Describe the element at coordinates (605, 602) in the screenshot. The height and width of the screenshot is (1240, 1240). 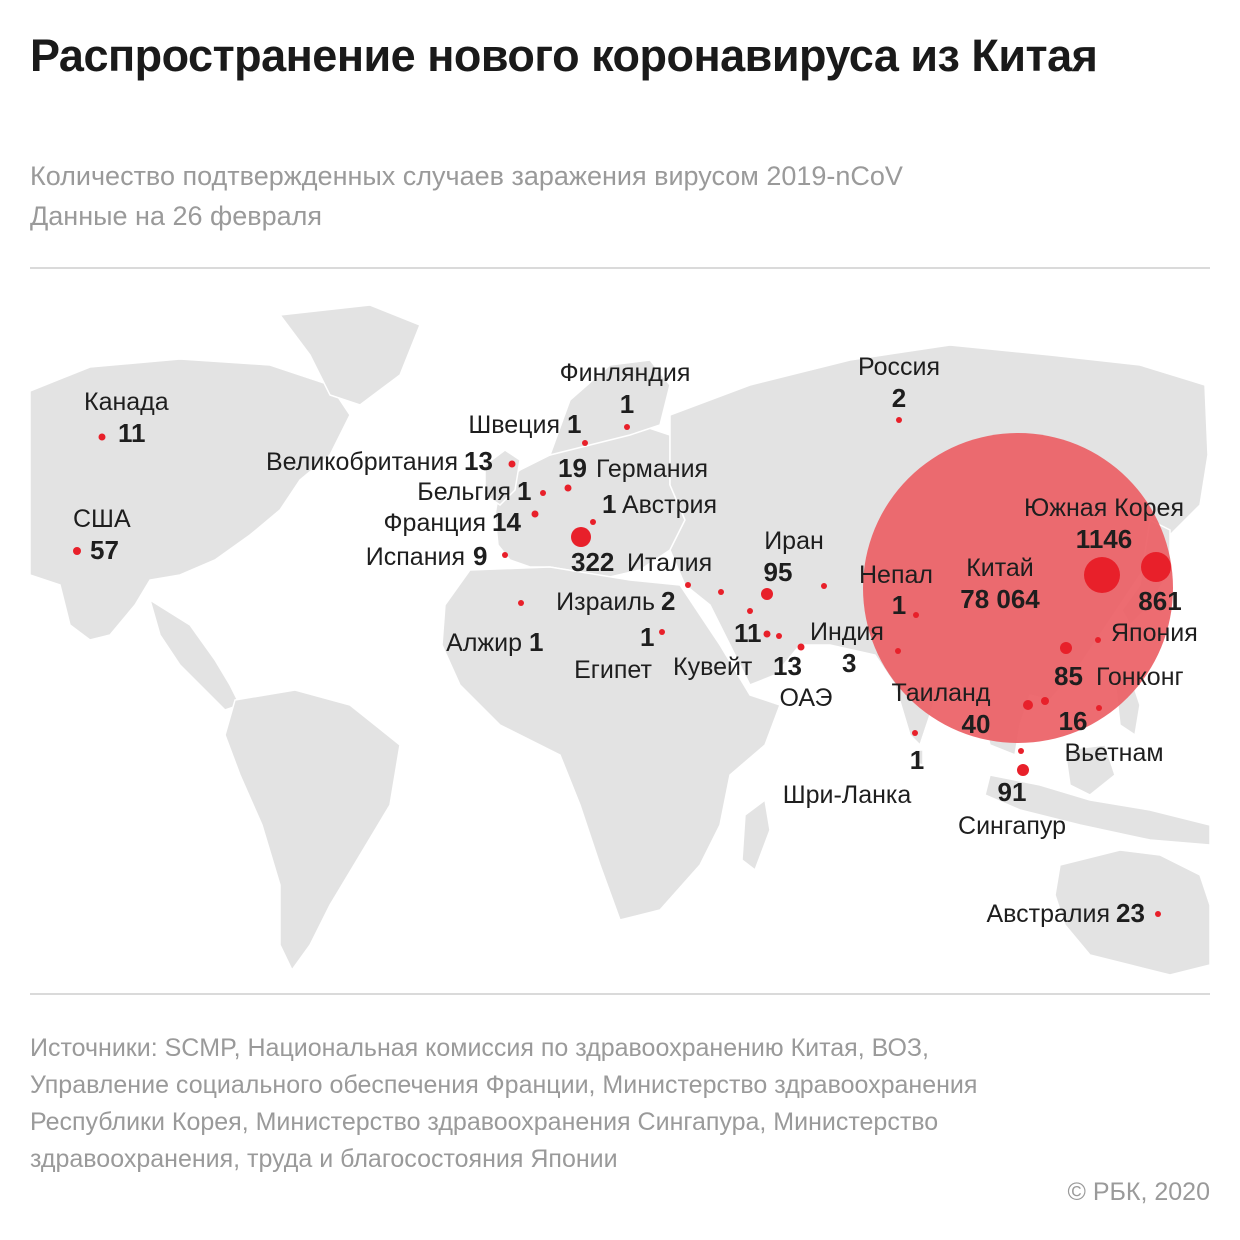
I see `label-israel-name: Израиль` at that location.